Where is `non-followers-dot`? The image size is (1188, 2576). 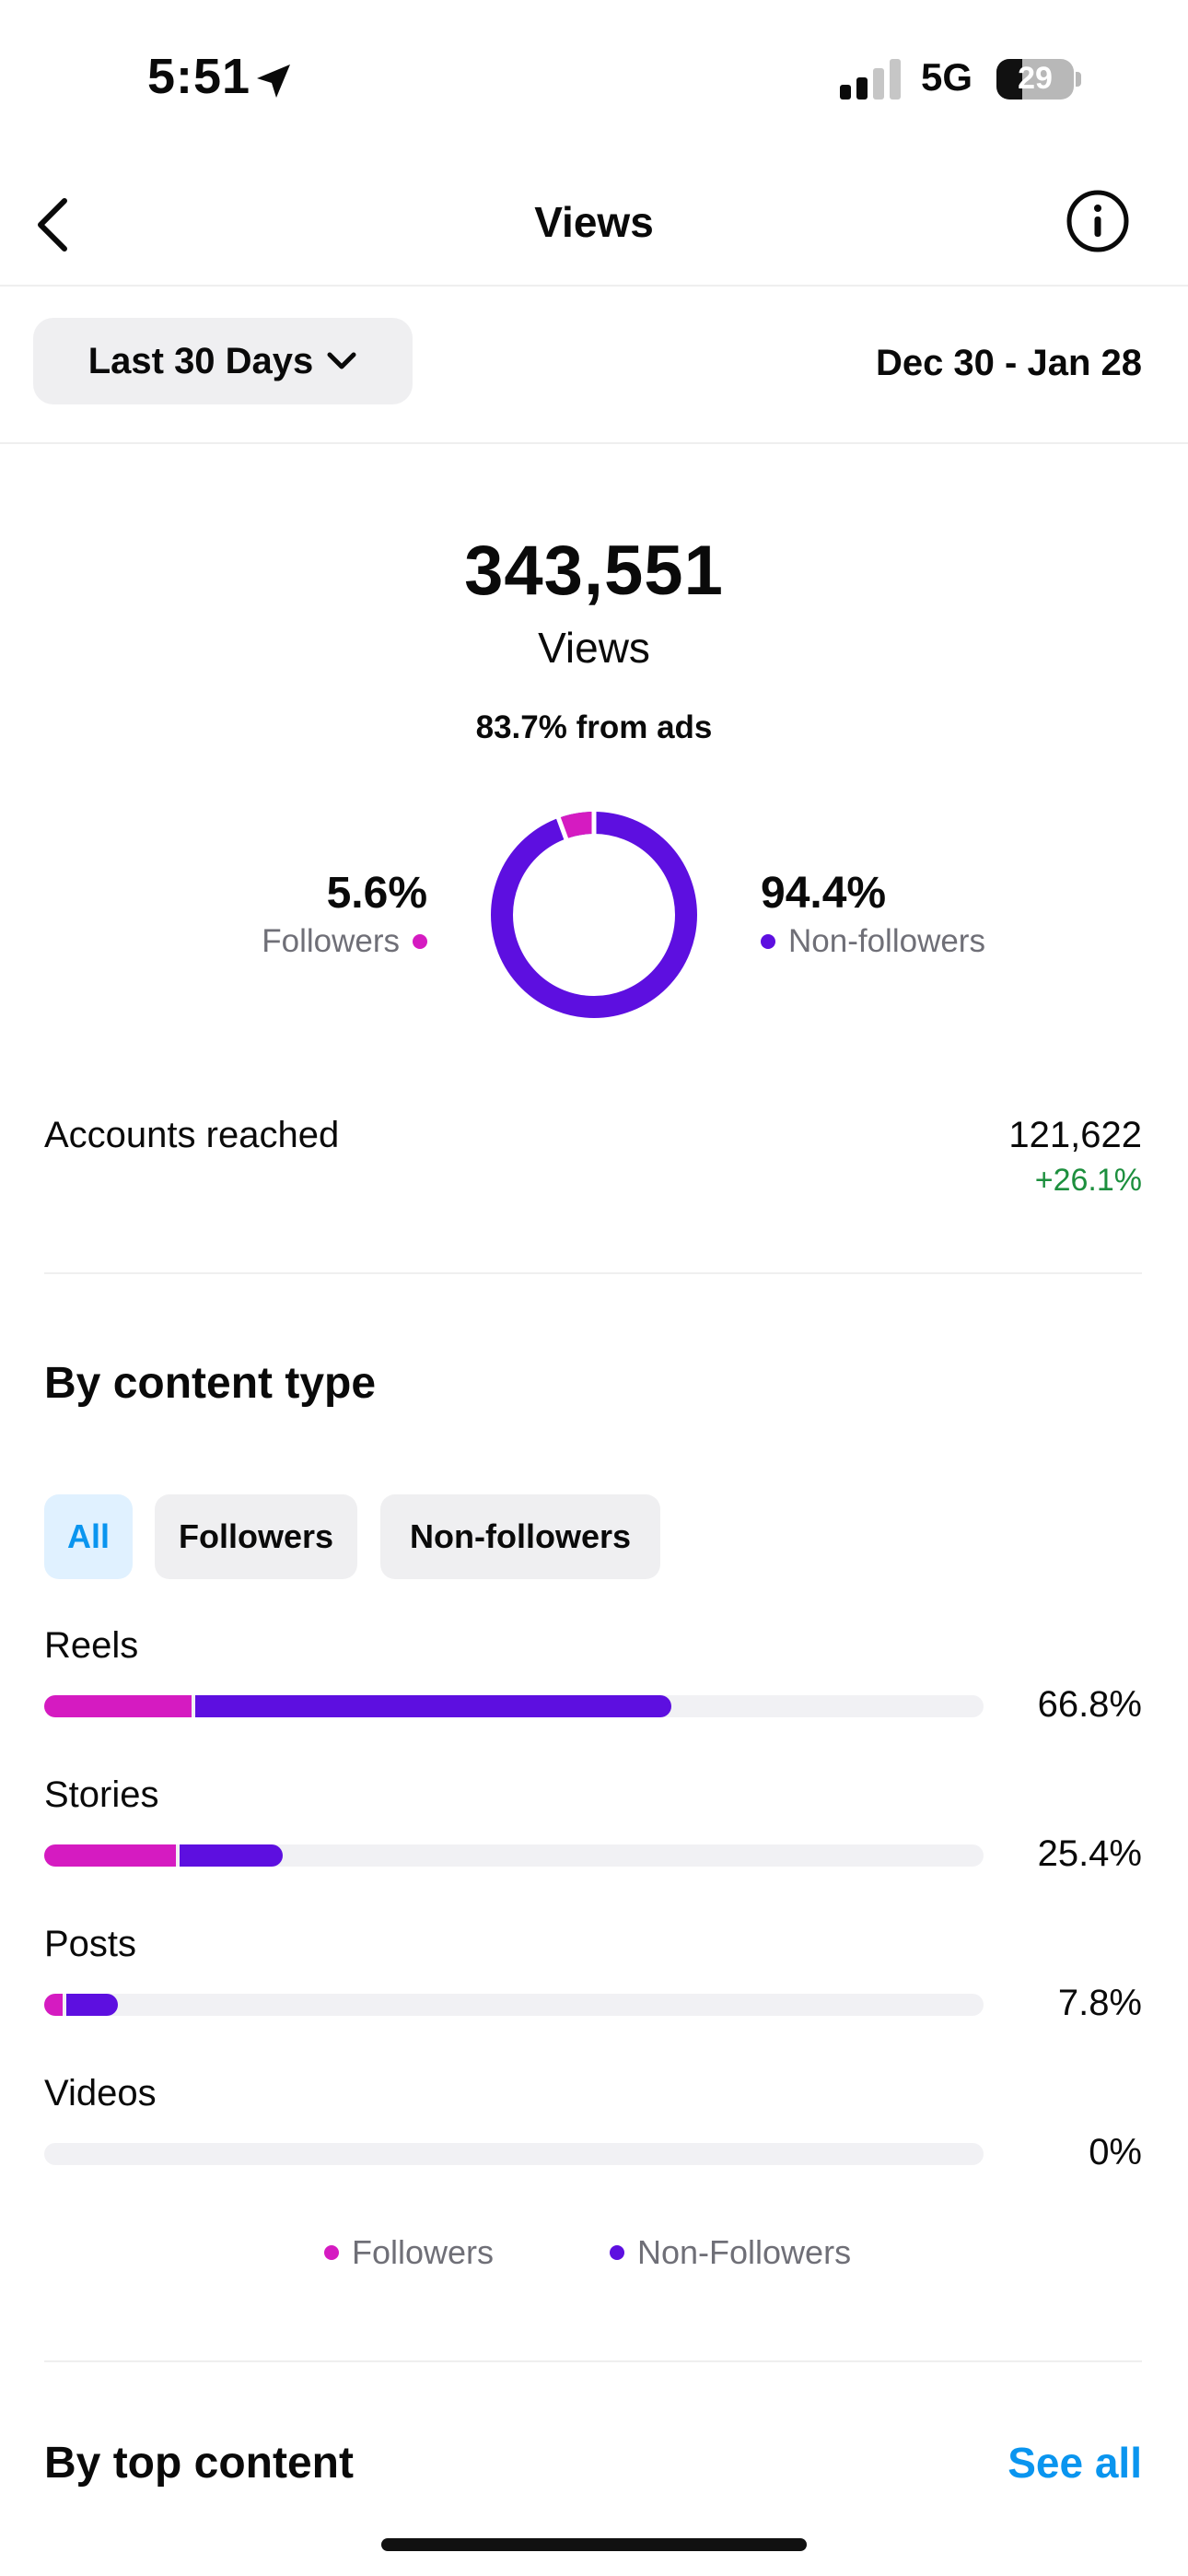 non-followers-dot is located at coordinates (768, 941).